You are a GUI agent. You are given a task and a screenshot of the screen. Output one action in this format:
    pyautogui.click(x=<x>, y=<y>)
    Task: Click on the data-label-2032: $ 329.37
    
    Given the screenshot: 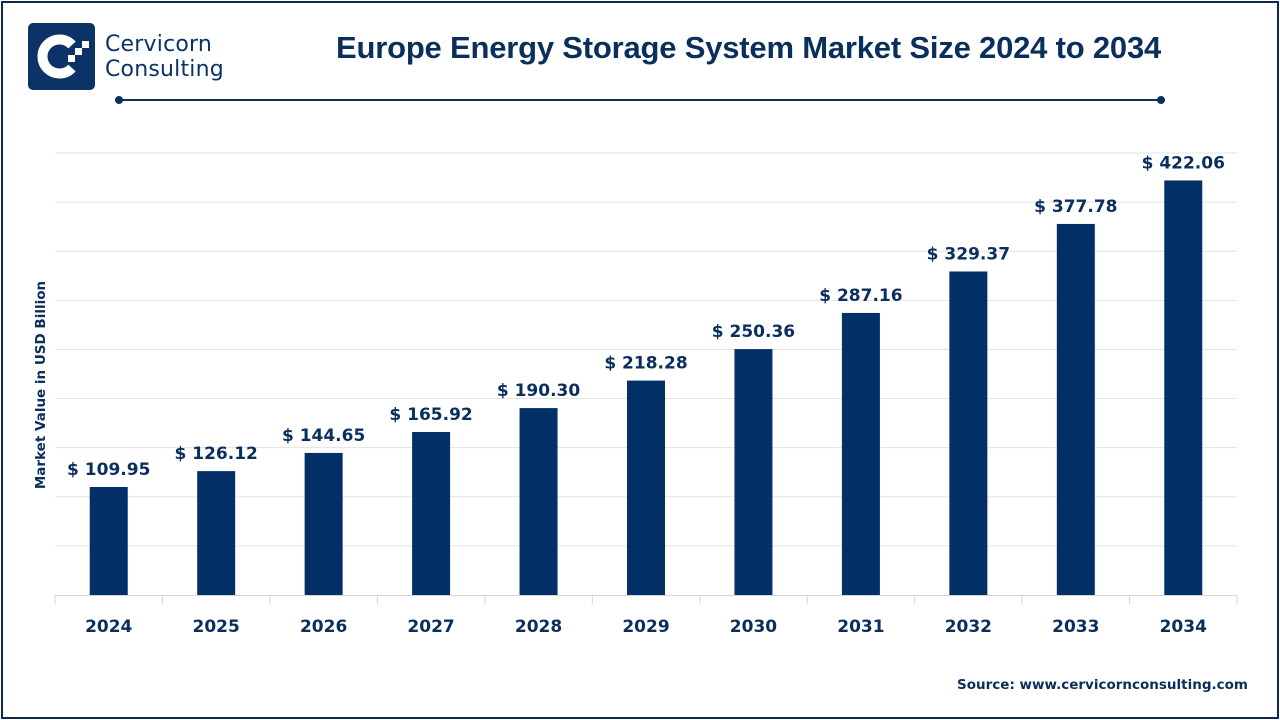 What is the action you would take?
    pyautogui.click(x=968, y=254)
    